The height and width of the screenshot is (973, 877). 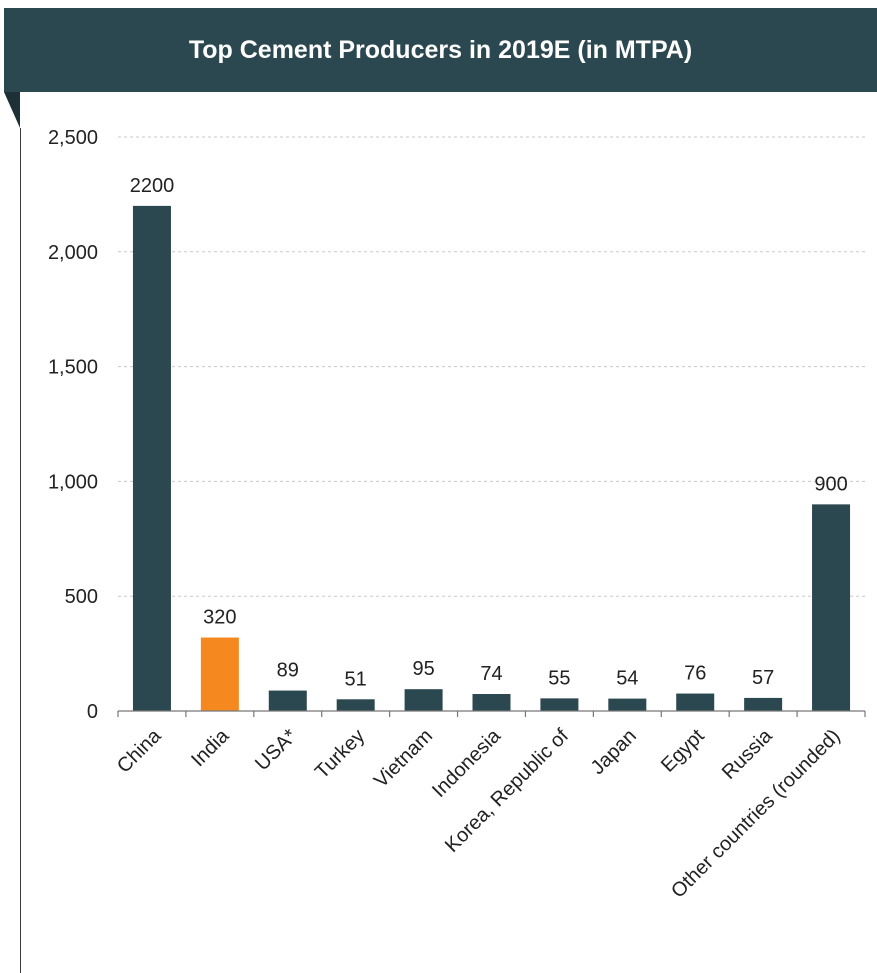 What do you see at coordinates (340, 754) in the screenshot?
I see `category-label: Turkey` at bounding box center [340, 754].